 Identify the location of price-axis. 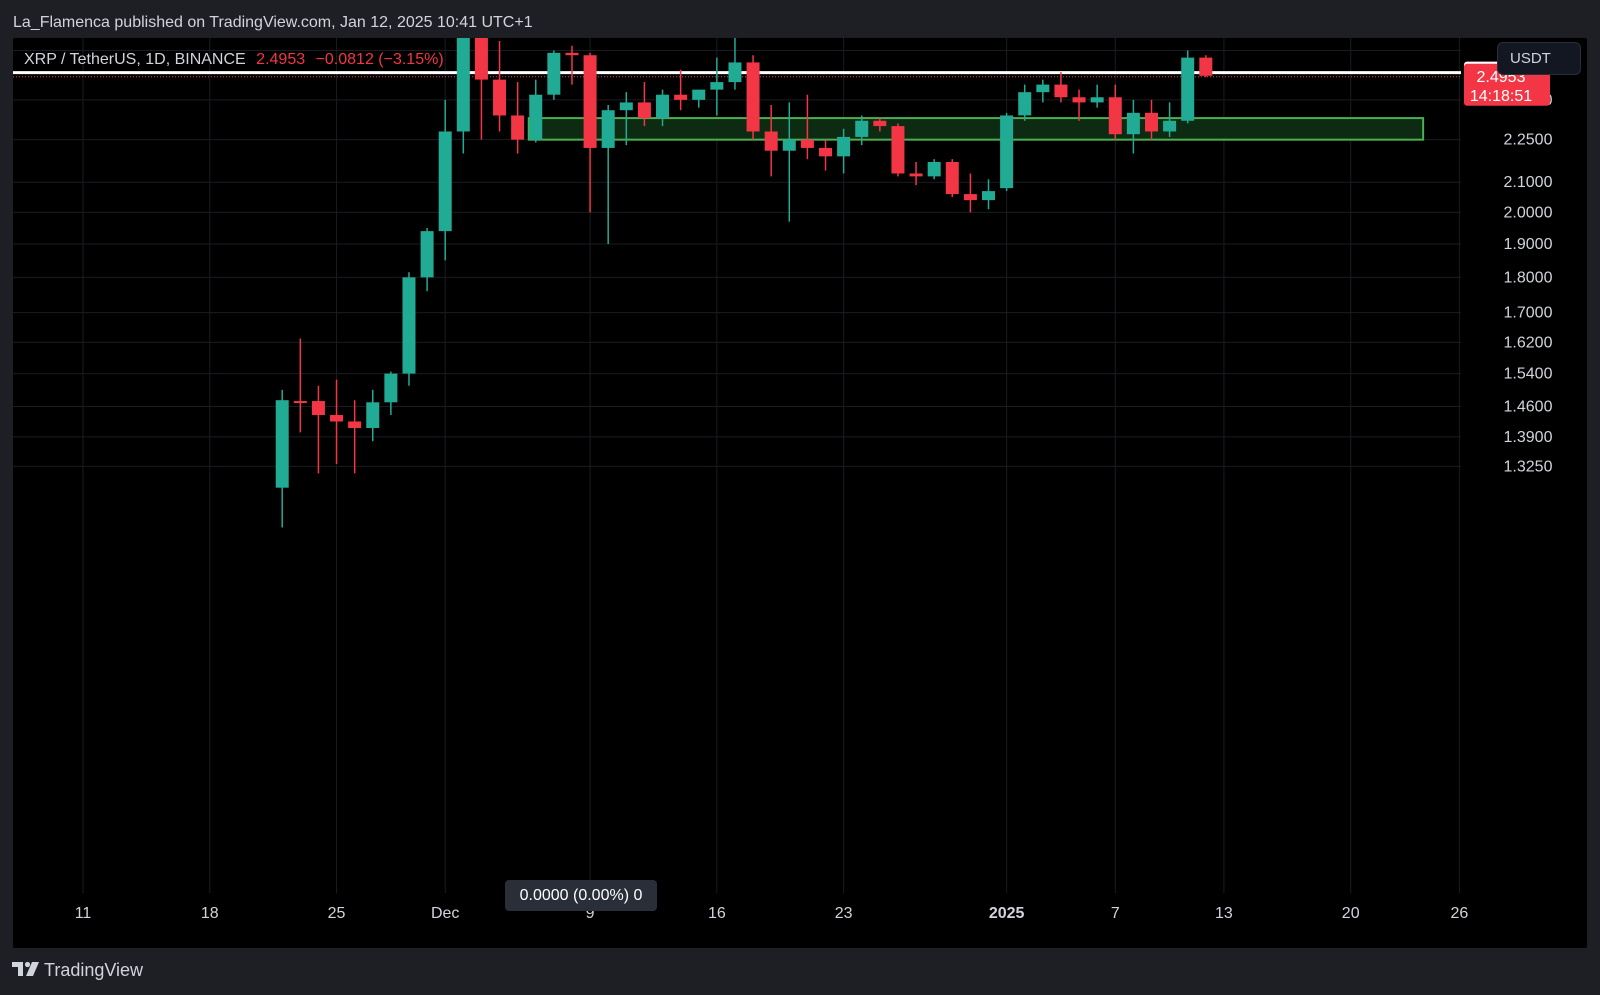
(1524, 493).